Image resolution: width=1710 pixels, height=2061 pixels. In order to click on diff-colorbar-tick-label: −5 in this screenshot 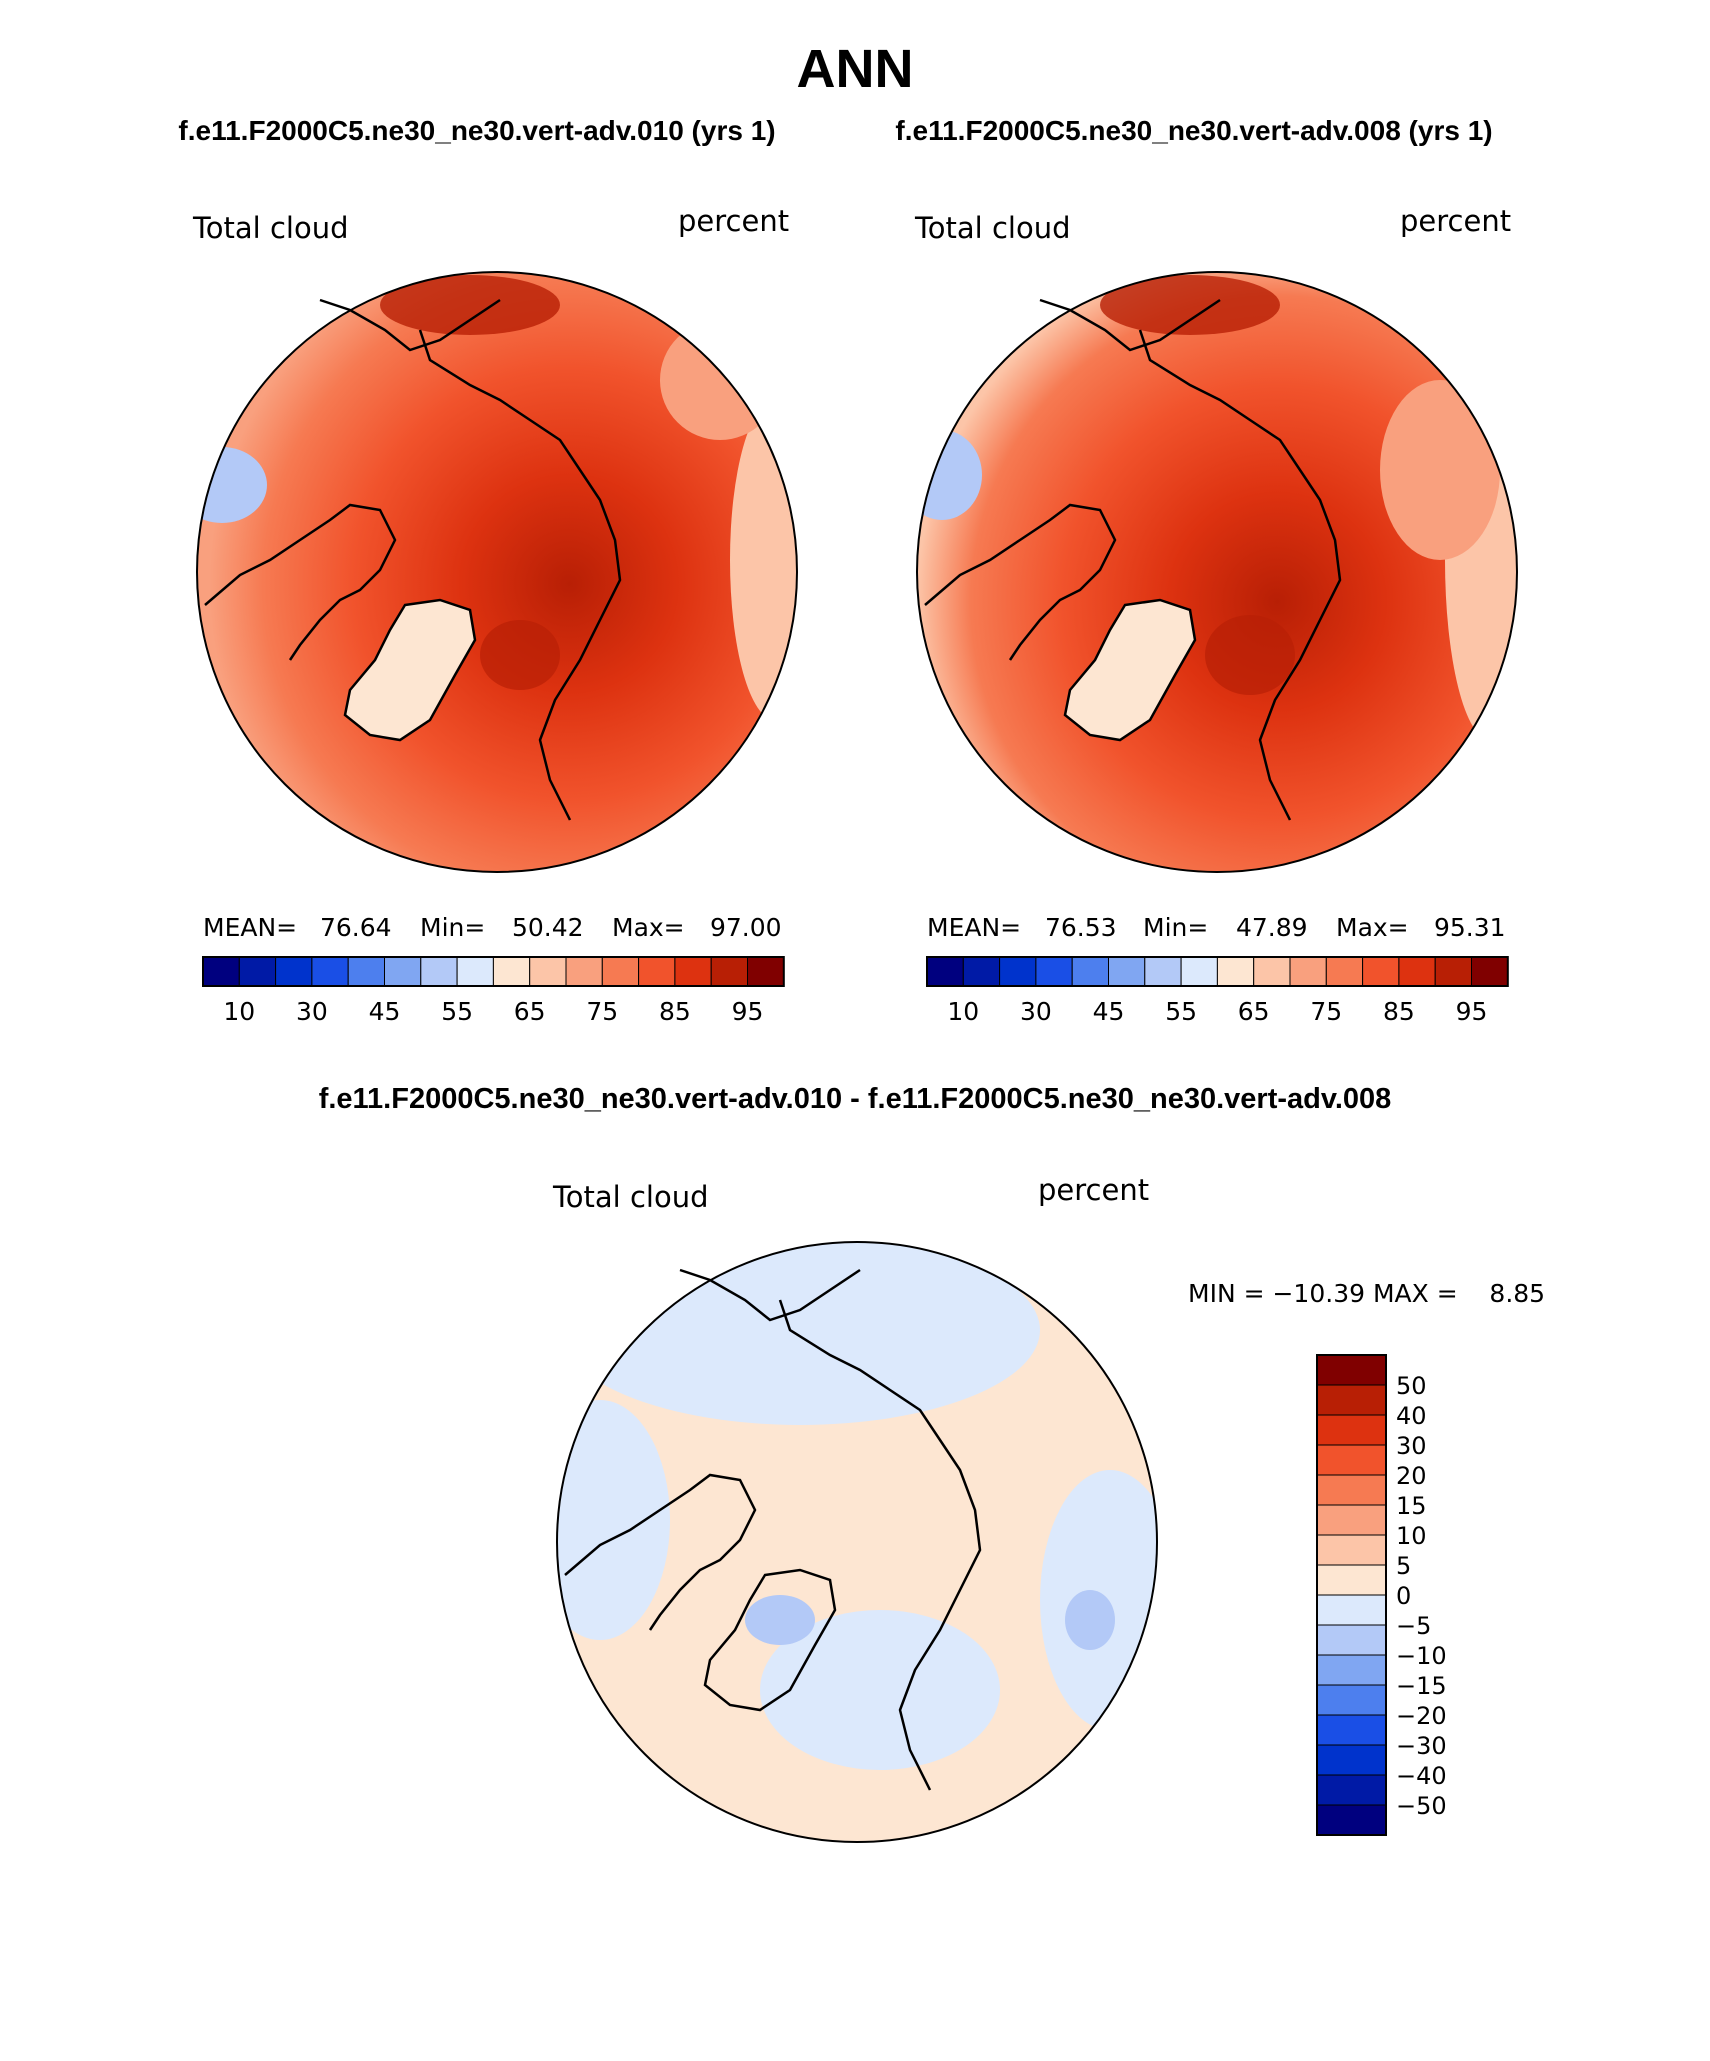, I will do `click(1413, 1626)`.